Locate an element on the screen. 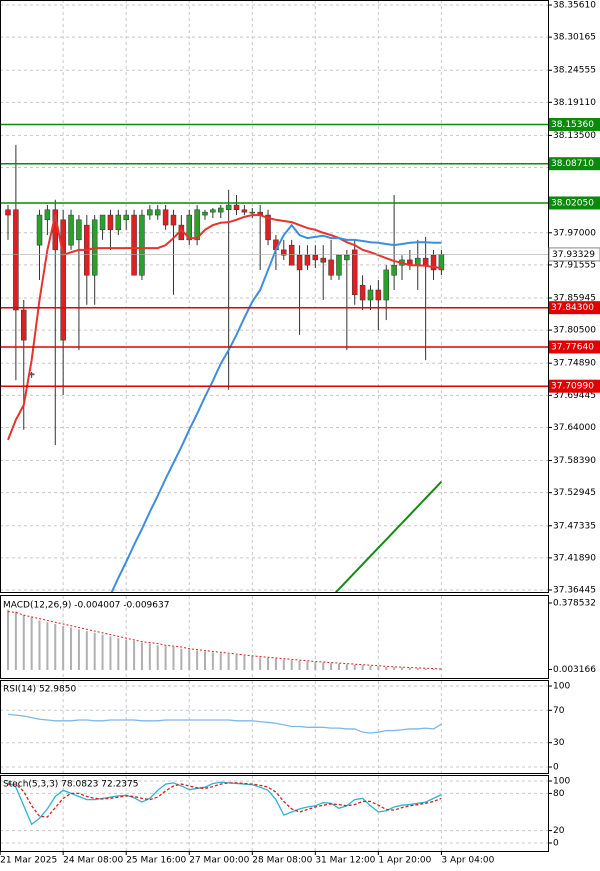 This screenshot has height=871, width=600. level-label: 37.84300 is located at coordinates (572, 308).